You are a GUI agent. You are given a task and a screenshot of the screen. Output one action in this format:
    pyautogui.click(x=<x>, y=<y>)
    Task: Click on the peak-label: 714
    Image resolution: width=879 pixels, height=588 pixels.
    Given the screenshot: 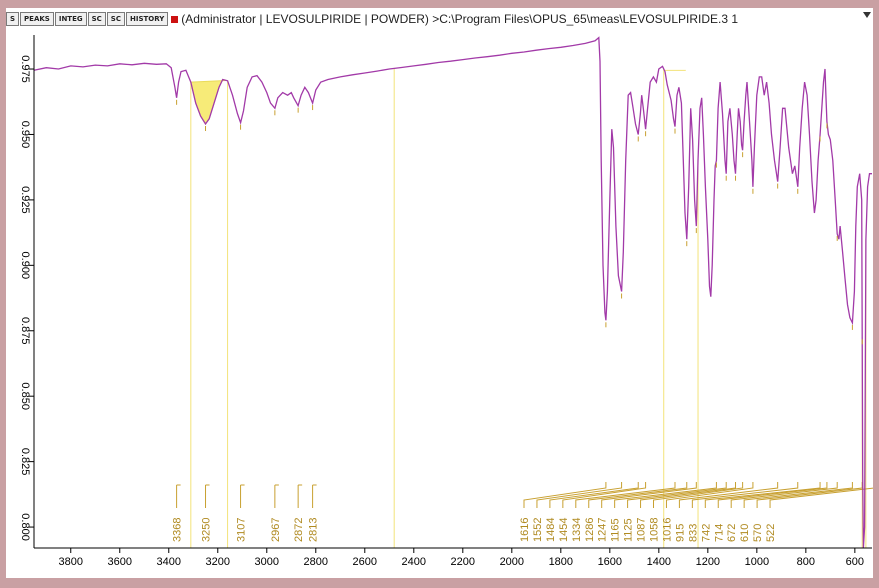 What is the action you would take?
    pyautogui.click(x=719, y=533)
    